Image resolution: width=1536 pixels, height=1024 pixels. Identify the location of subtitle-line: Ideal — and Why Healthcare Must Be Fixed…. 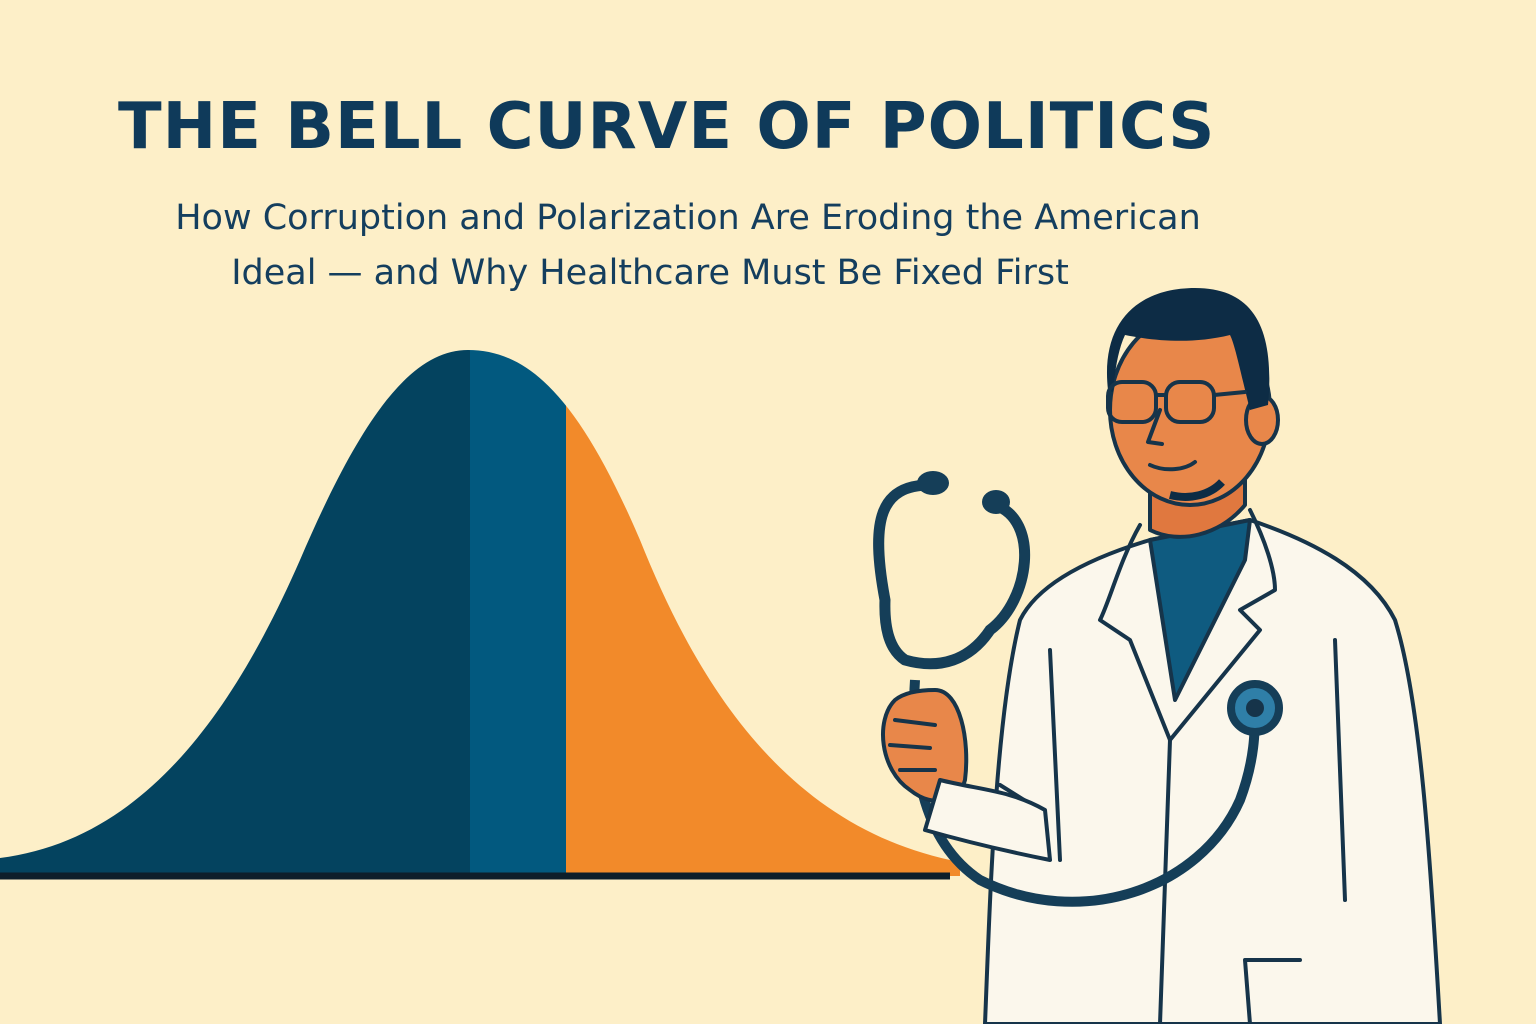
(650, 273).